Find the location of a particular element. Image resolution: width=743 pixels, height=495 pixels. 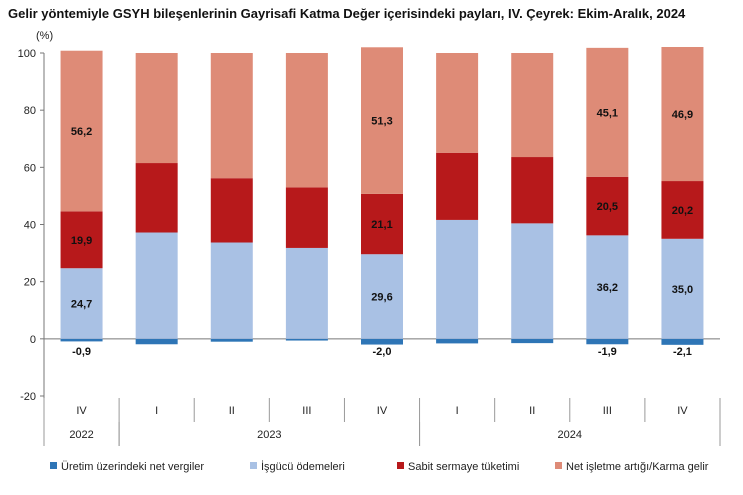

data-label: 36,2 is located at coordinates (607, 288).